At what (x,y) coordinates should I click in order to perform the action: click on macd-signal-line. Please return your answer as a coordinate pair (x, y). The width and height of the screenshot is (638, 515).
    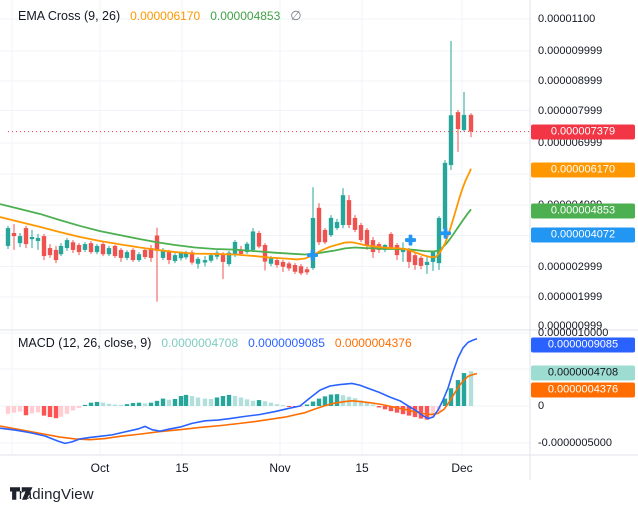
    Looking at the image, I should click on (239, 406).